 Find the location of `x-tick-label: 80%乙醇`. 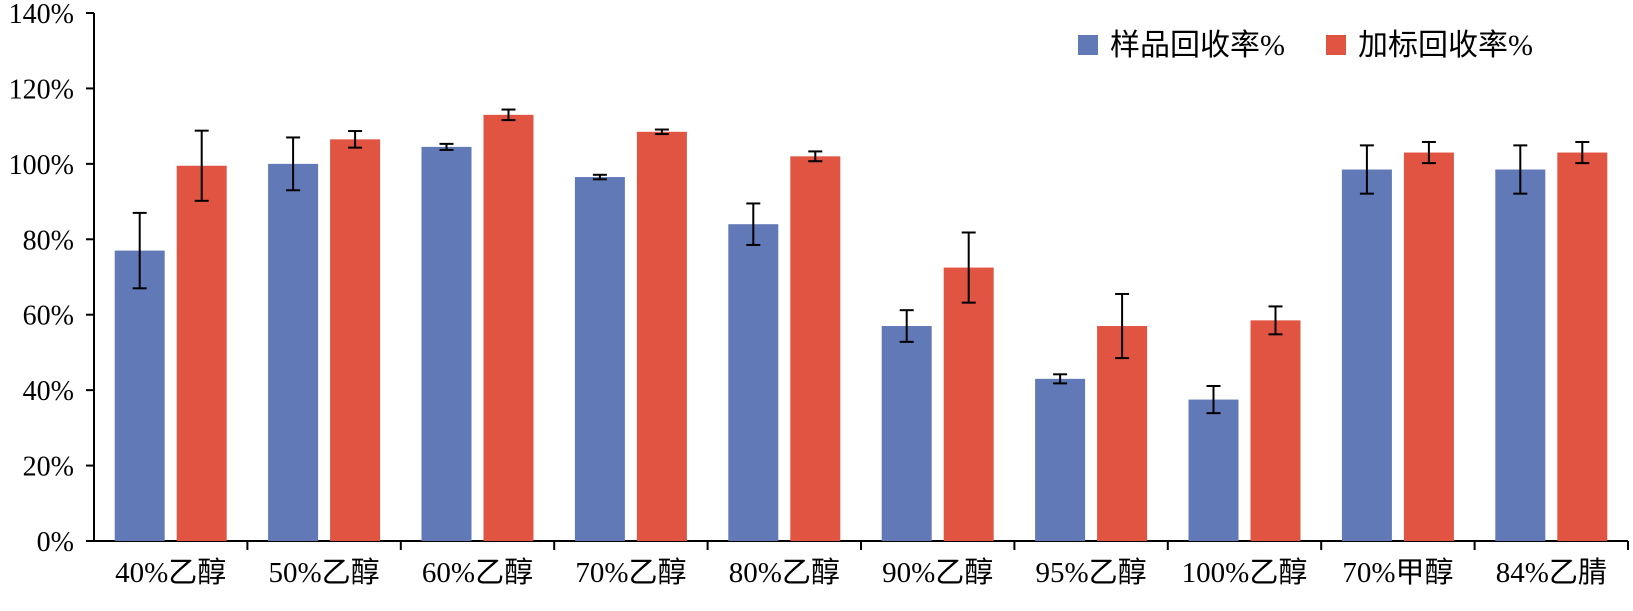

x-tick-label: 80%乙醇 is located at coordinates (784, 572).